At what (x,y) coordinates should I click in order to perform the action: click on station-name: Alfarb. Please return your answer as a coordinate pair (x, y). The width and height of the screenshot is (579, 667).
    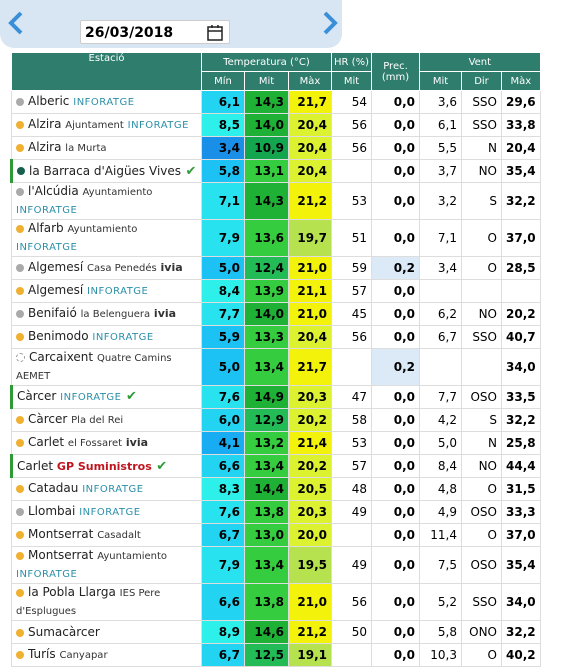
    Looking at the image, I should click on (46, 228).